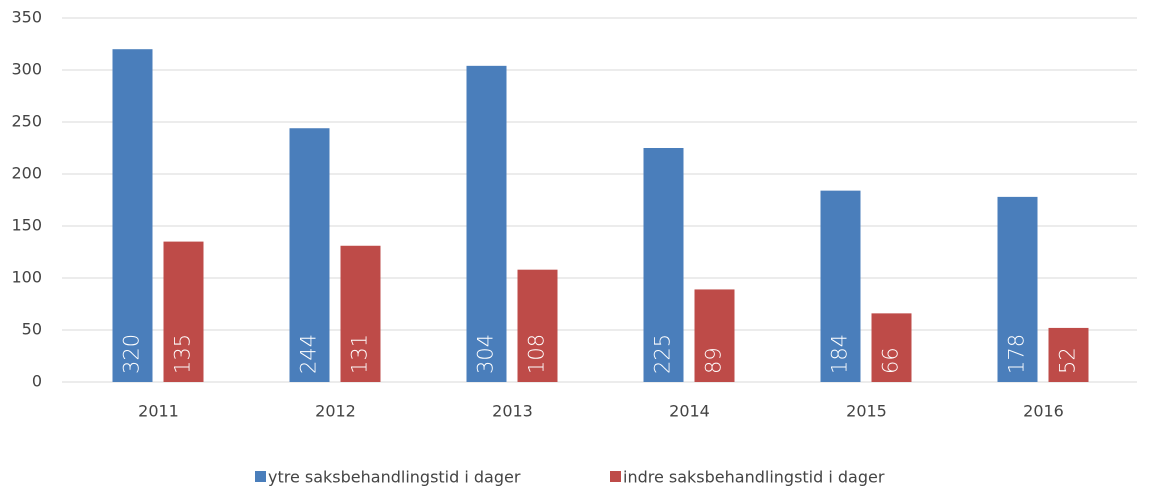  What do you see at coordinates (689, 411) in the screenshot?
I see `x-tick-label: 2014` at bounding box center [689, 411].